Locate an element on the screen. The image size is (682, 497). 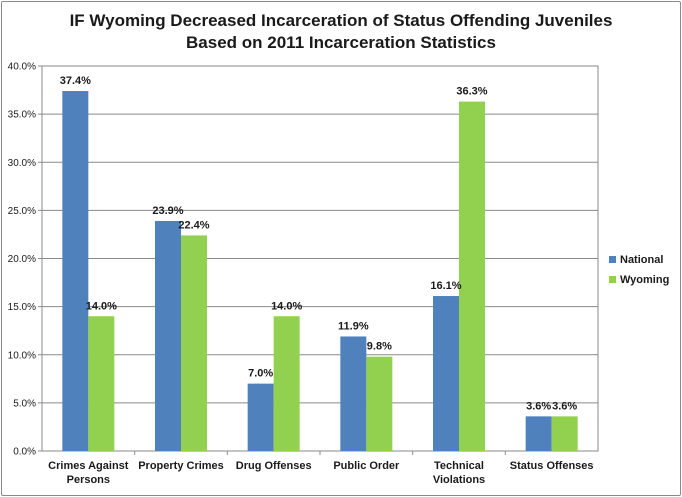
y-tick-label: 25.0% is located at coordinates (22, 211).